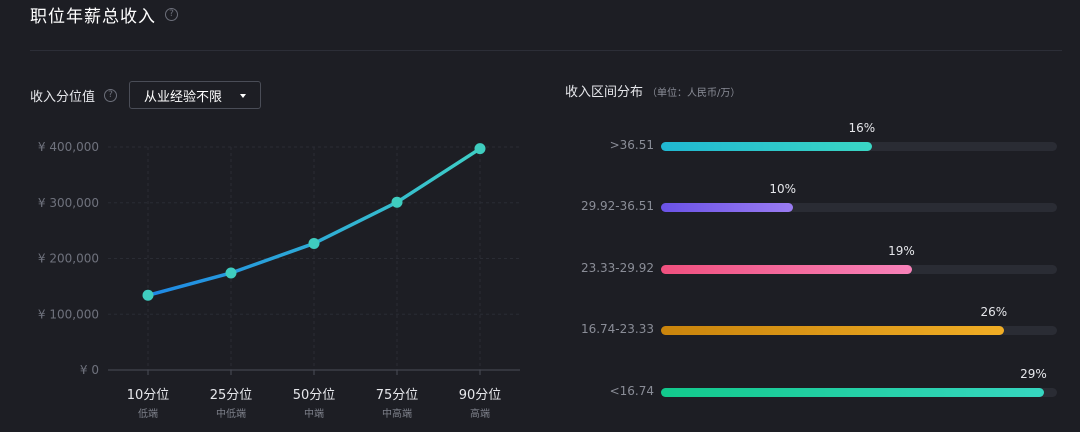  Describe the element at coordinates (901, 251) in the screenshot. I see `bar-value-label: 19%` at that location.